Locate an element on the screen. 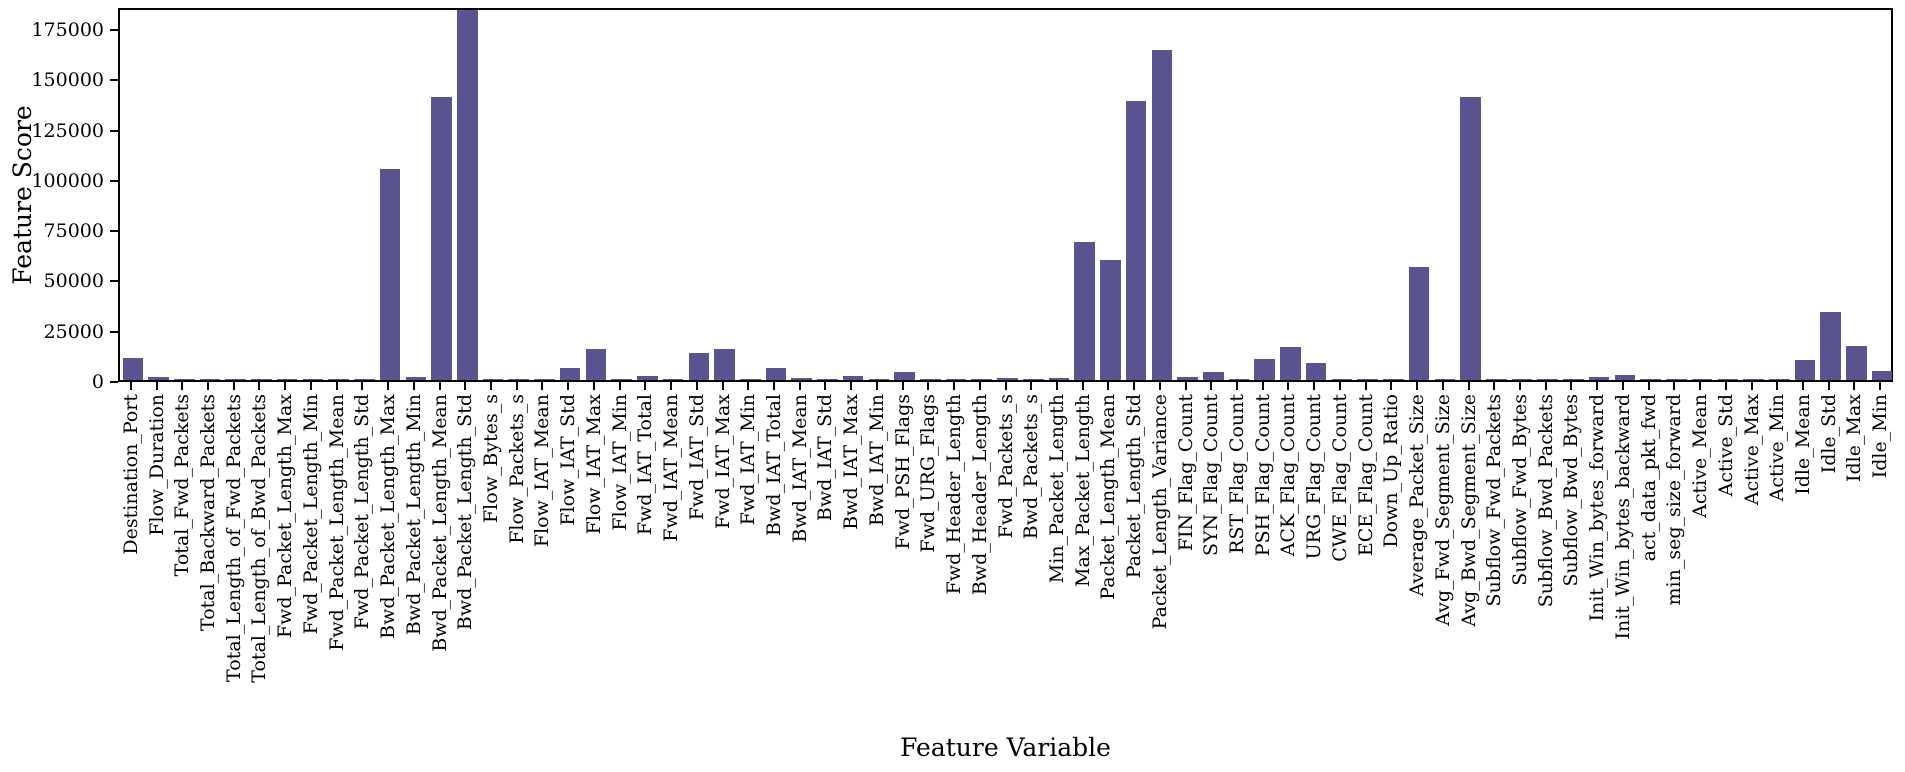  x-tick-label-subflow-fwd-packets: Subflow_Fwd_Packets is located at coordinates (1494, 500).